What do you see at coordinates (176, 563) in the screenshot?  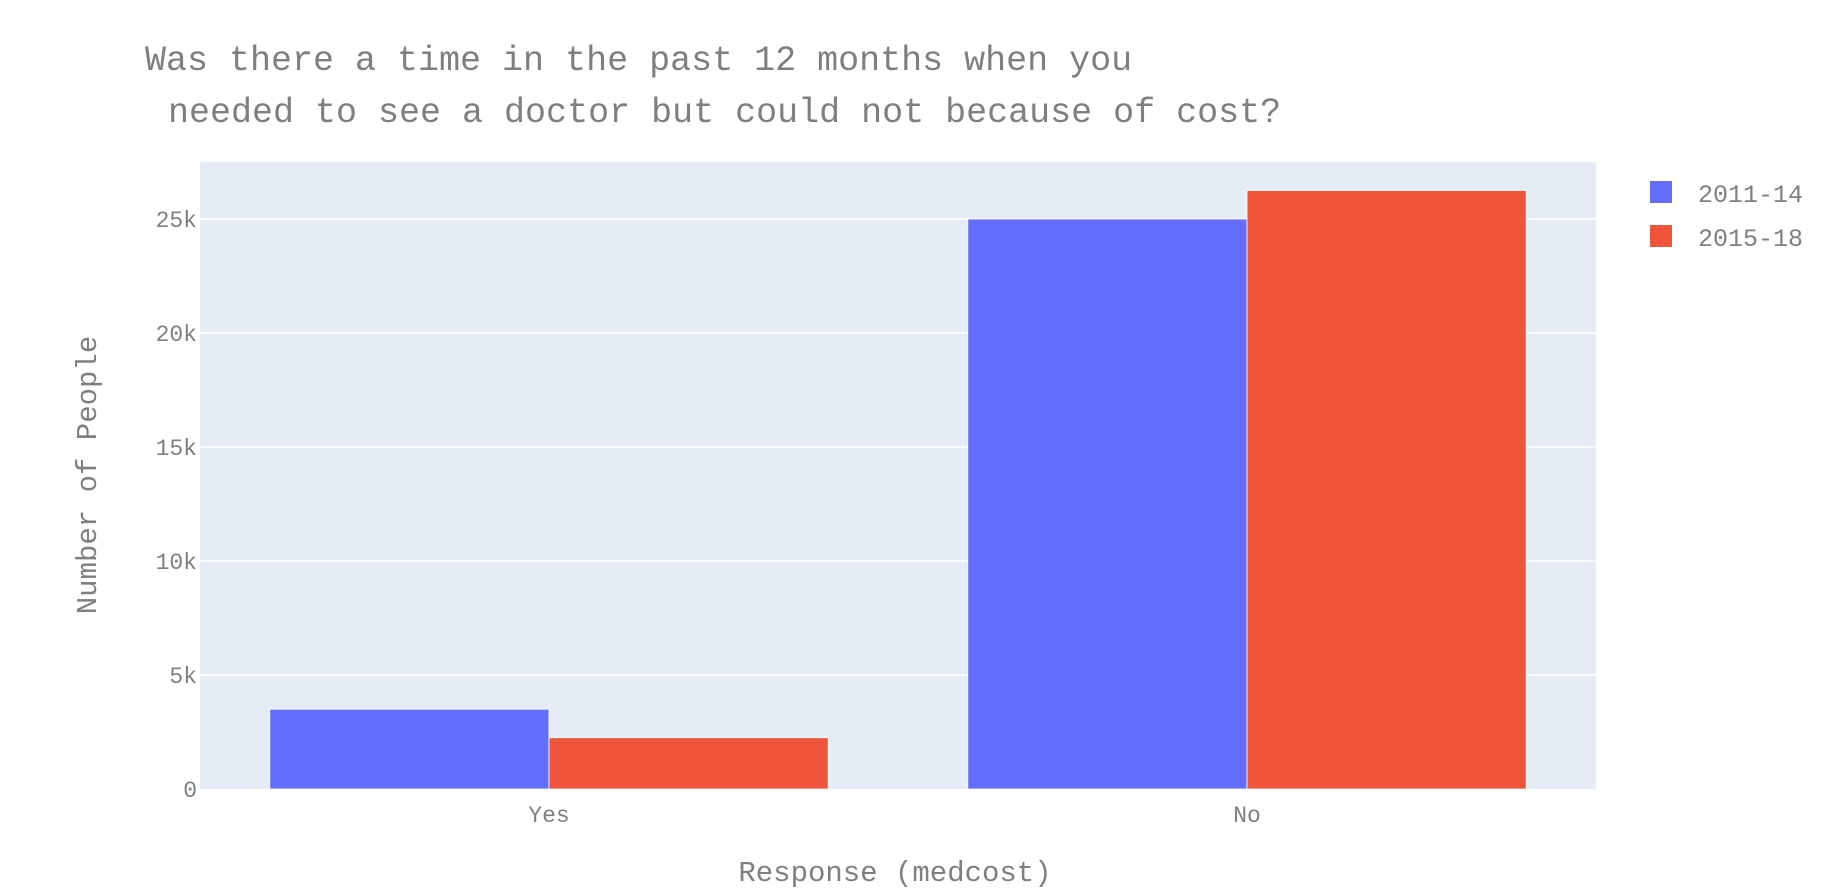 I see `y-tick-label: 10k` at bounding box center [176, 563].